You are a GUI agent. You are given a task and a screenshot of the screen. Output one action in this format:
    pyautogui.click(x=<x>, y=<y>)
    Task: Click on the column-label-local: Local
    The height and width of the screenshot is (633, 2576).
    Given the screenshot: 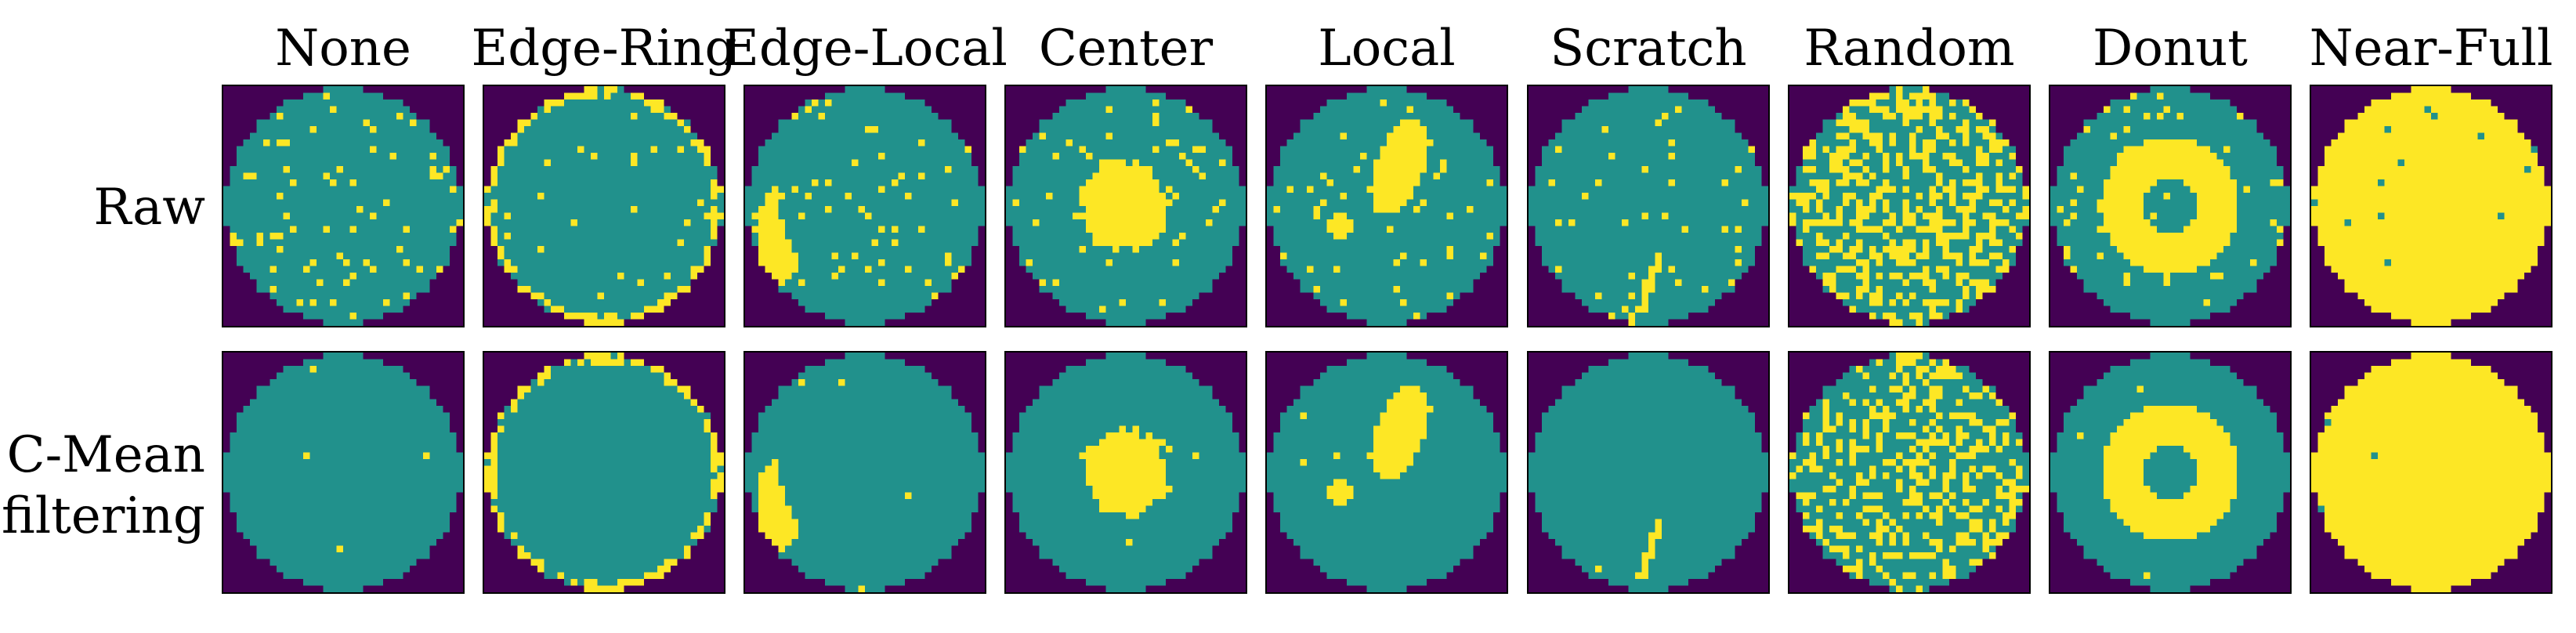 What is the action you would take?
    pyautogui.click(x=1387, y=49)
    